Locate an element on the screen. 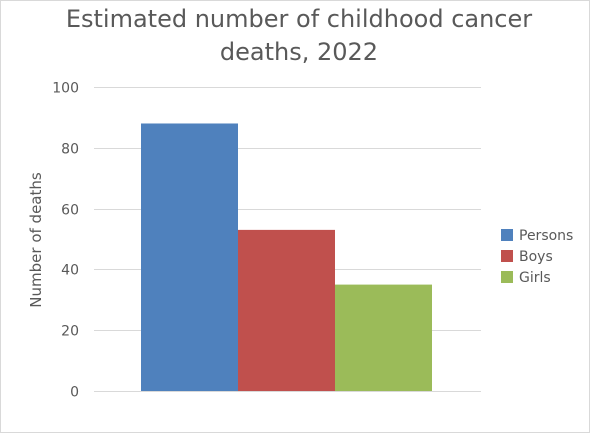 The image size is (590, 434). y-tick-labels: 0 20 40 60 80 100 is located at coordinates (65, 241).